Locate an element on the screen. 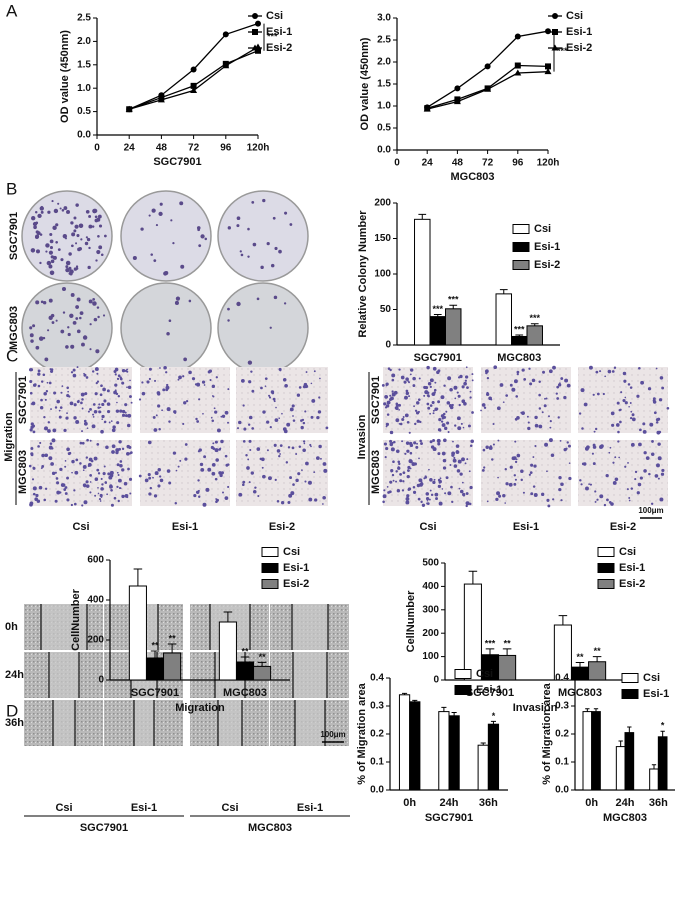 The width and height of the screenshot is (685, 924). y-axis-label: % of Migration area is located at coordinates (362, 733).